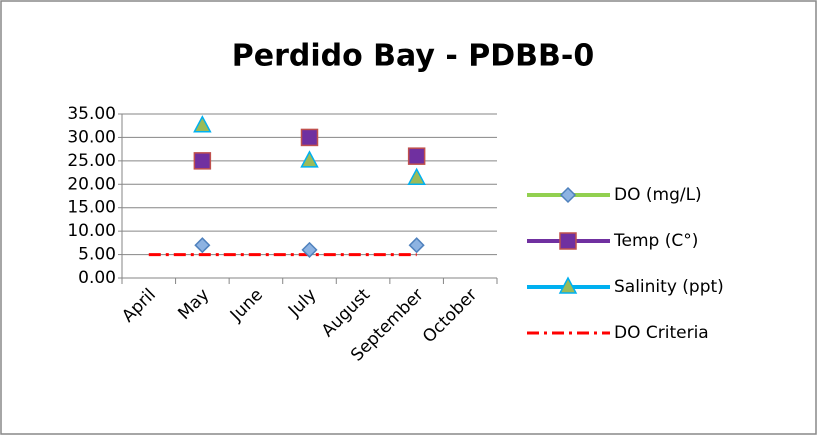  What do you see at coordinates (413, 56) in the screenshot?
I see `chart-title: Perdido Bay - PDBB-0` at bounding box center [413, 56].